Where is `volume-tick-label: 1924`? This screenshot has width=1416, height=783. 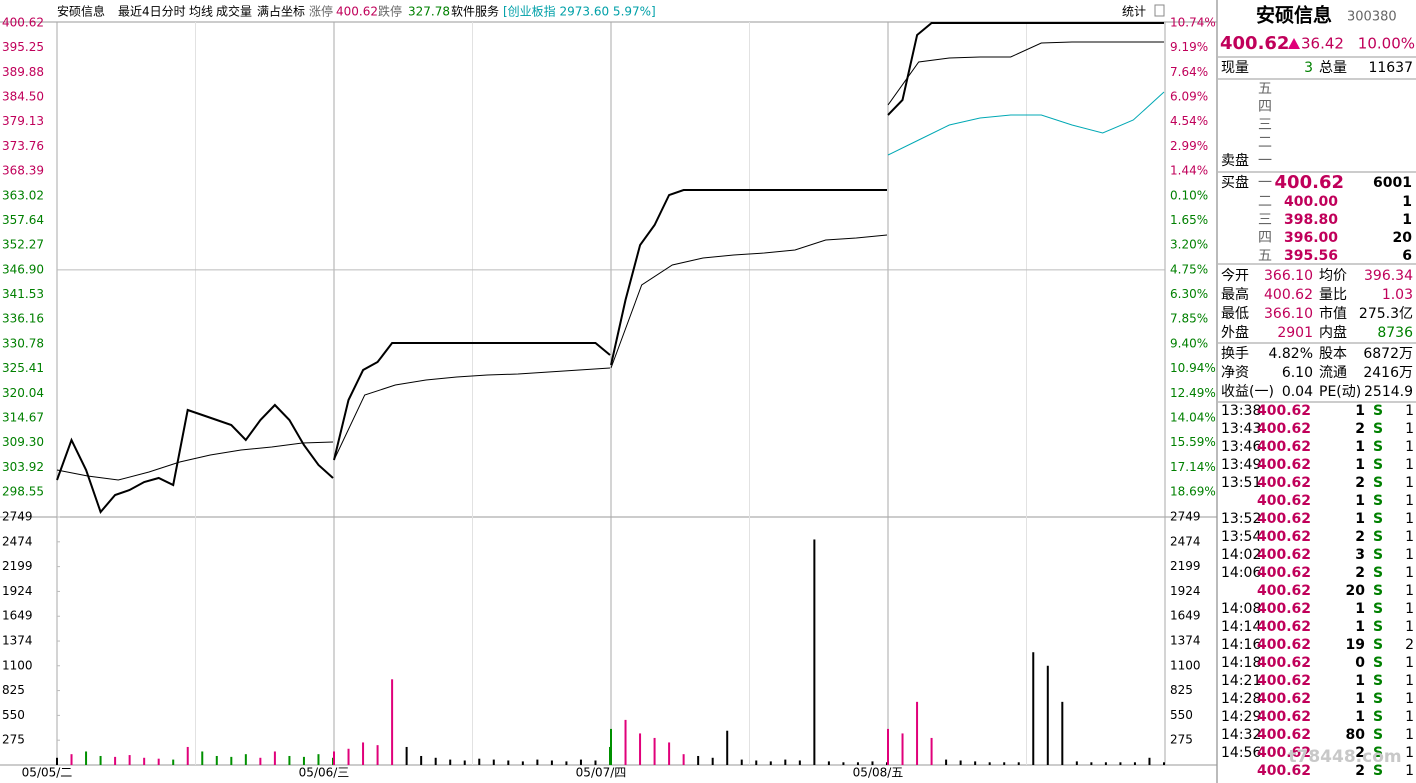 volume-tick-label: 1924 is located at coordinates (1185, 591).